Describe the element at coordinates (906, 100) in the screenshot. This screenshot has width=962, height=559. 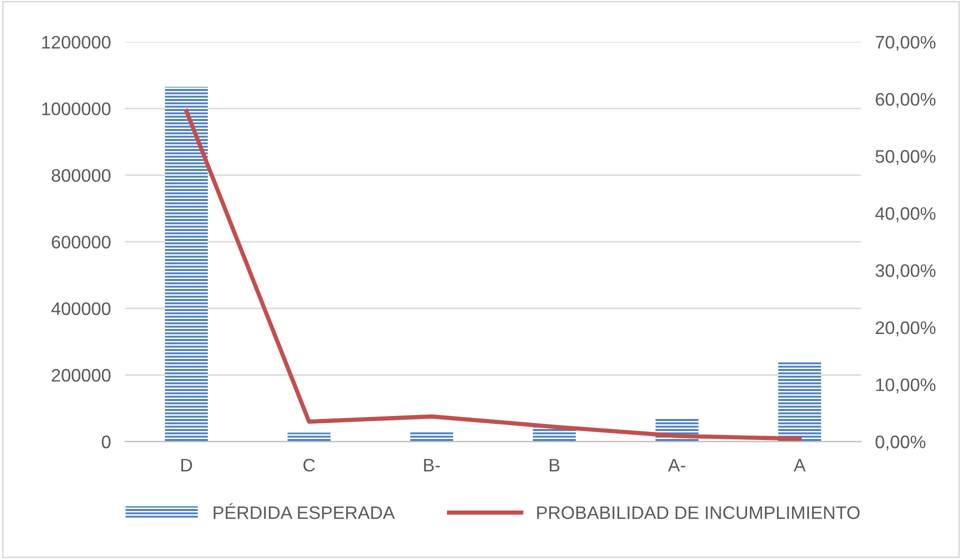
I see `y2-tick-label: 60,00%` at that location.